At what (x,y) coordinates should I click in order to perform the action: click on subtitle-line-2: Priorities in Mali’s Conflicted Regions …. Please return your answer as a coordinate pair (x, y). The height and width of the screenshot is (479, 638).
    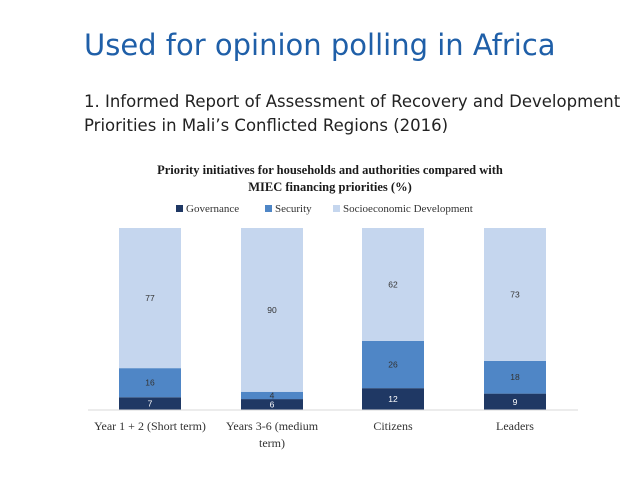
    Looking at the image, I should click on (266, 125).